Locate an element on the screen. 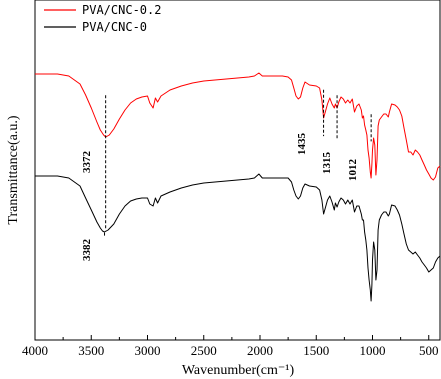 The image size is (441, 379). peak-label-1012: 1012 is located at coordinates (353, 170).